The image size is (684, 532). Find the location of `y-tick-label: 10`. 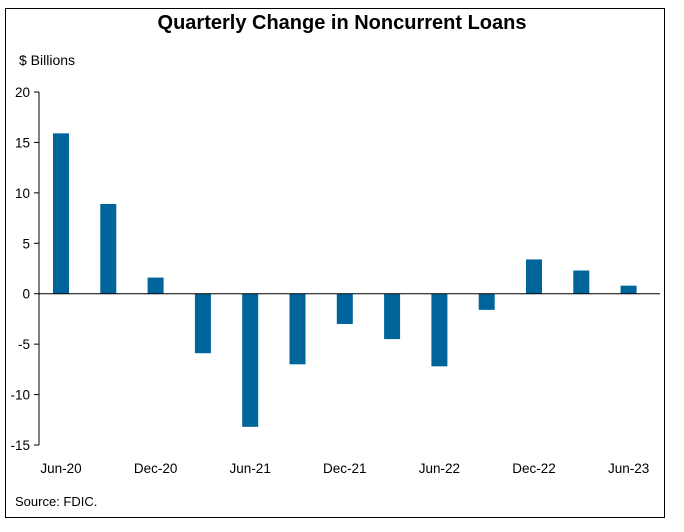

y-tick-label: 10 is located at coordinates (22, 193).